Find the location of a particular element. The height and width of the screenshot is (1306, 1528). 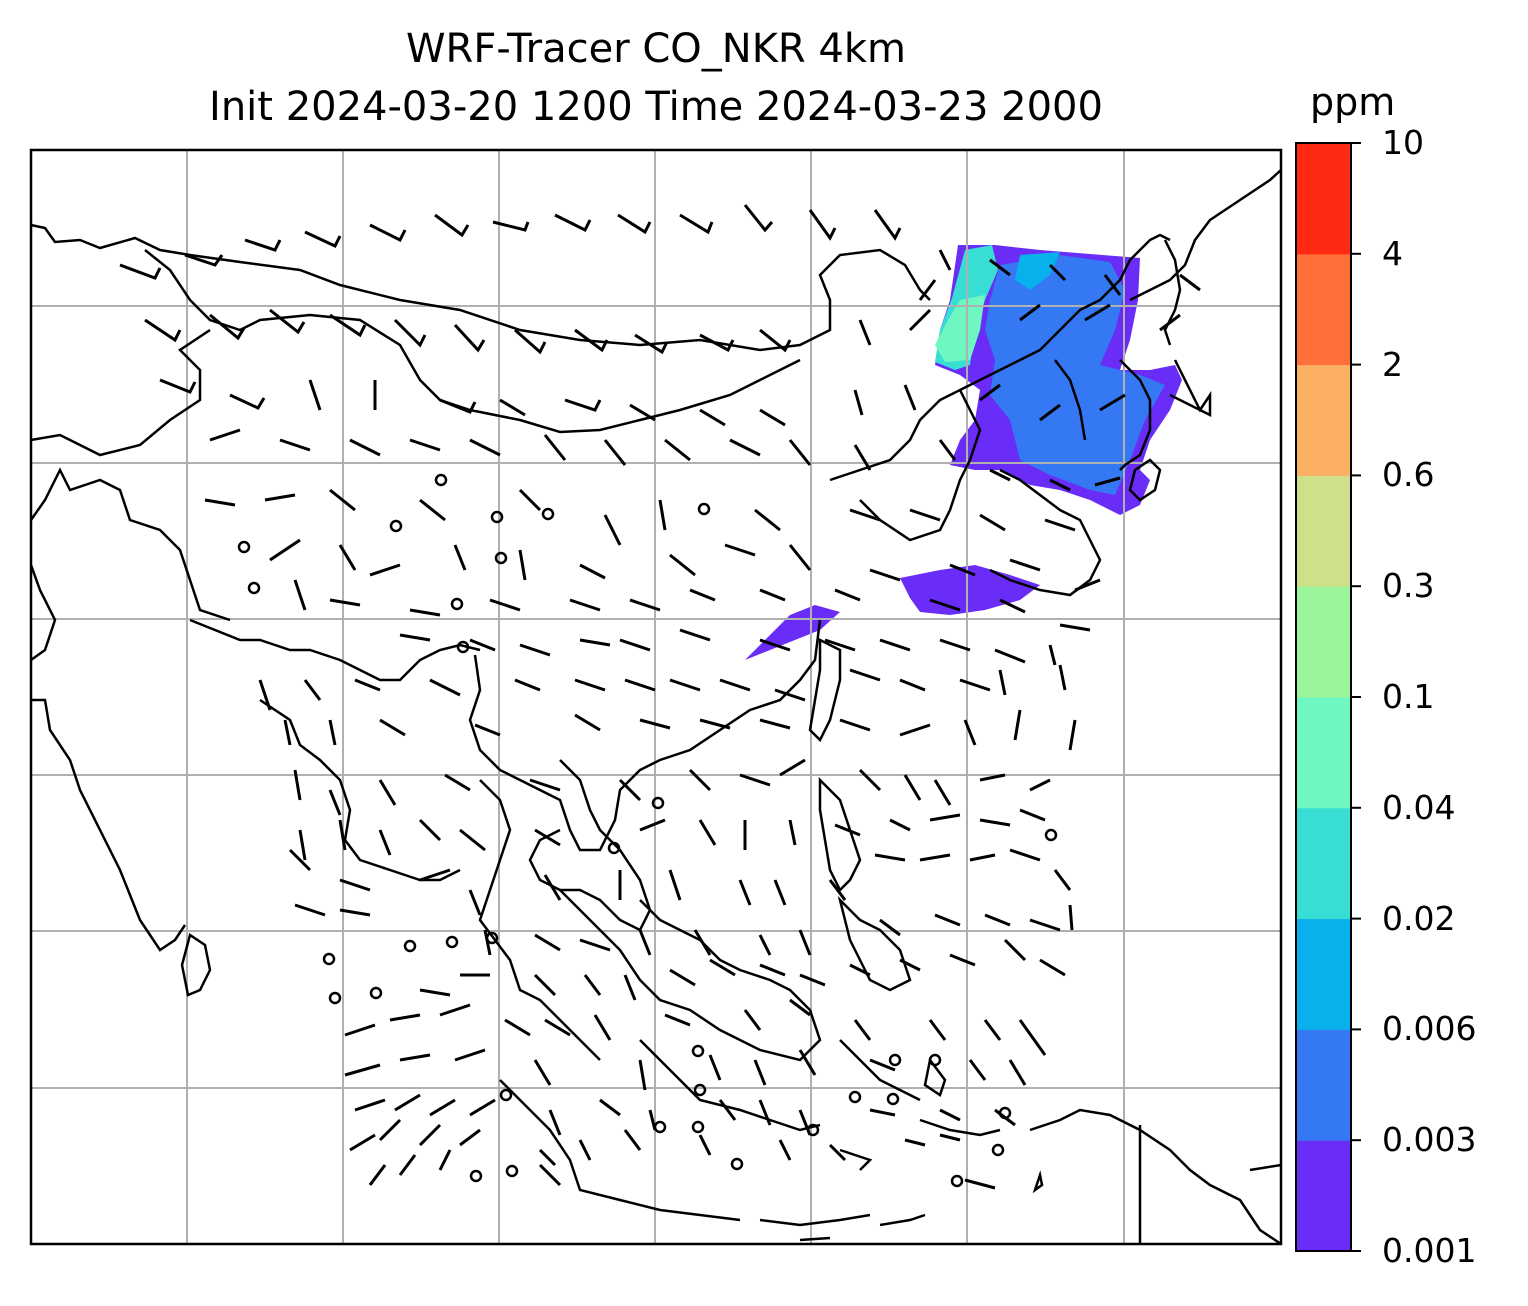

colorbar-tick-label: 0.6 is located at coordinates (1408, 475).